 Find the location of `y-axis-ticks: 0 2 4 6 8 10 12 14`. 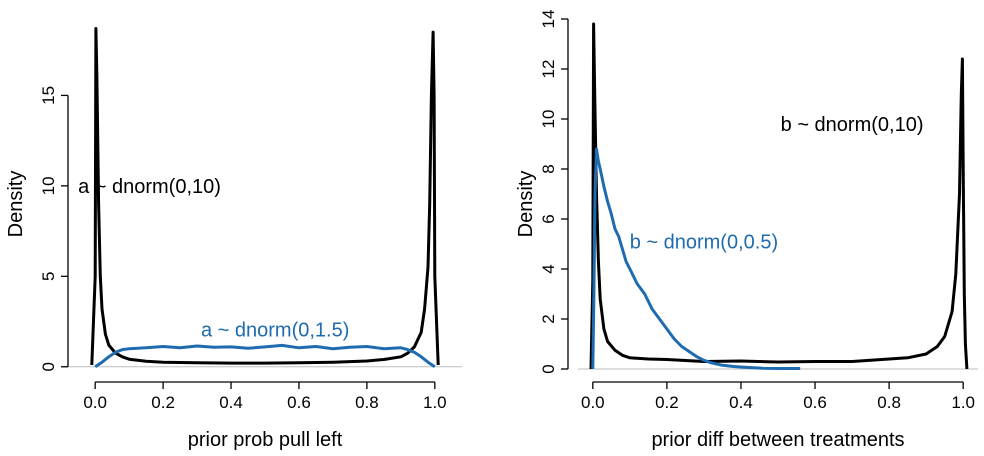

y-axis-ticks: 0 2 4 6 8 10 12 14 is located at coordinates (553, 192).